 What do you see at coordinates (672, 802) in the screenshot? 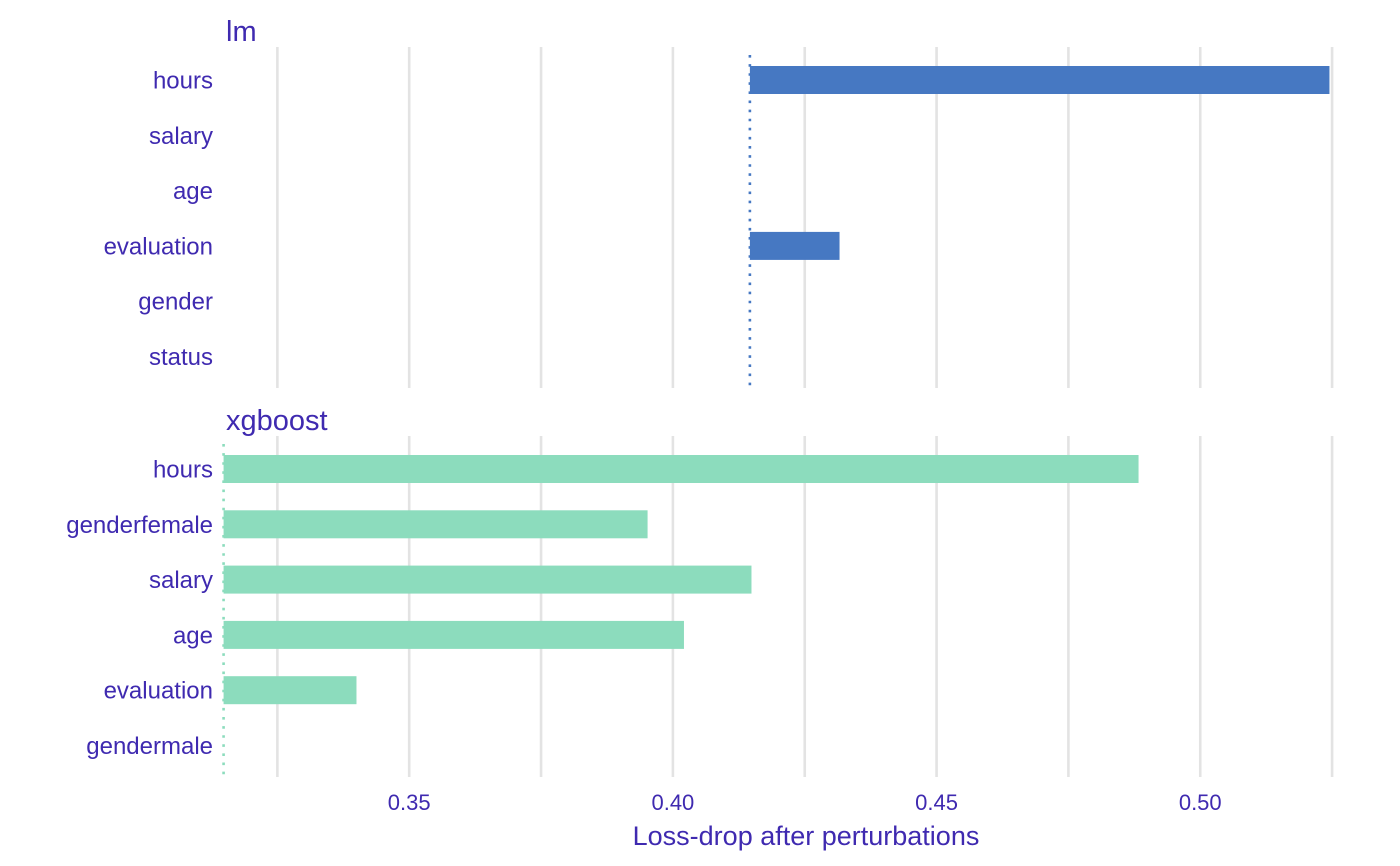
I see `x-tick-label: 0.40` at bounding box center [672, 802].